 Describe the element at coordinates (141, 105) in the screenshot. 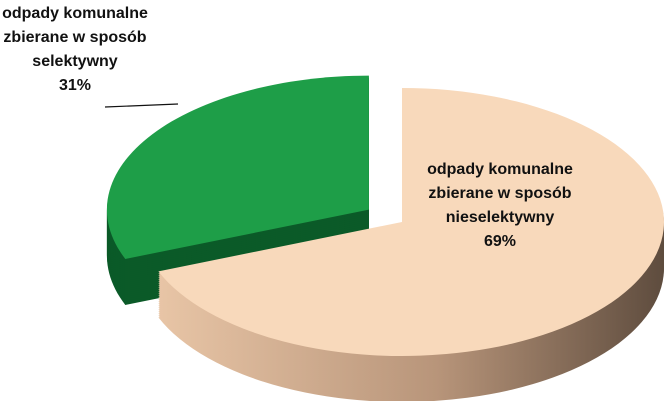

I see `leader-line` at that location.